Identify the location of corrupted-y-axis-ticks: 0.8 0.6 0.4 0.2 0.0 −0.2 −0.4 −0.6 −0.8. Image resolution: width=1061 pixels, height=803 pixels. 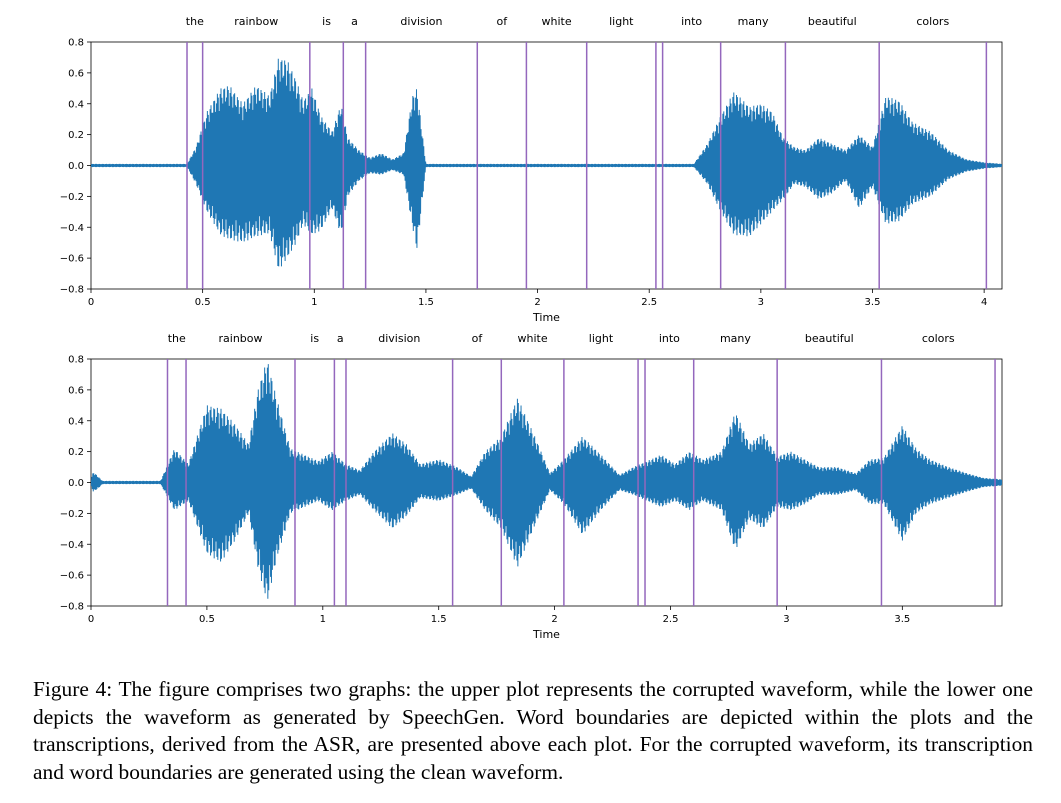
(75, 167).